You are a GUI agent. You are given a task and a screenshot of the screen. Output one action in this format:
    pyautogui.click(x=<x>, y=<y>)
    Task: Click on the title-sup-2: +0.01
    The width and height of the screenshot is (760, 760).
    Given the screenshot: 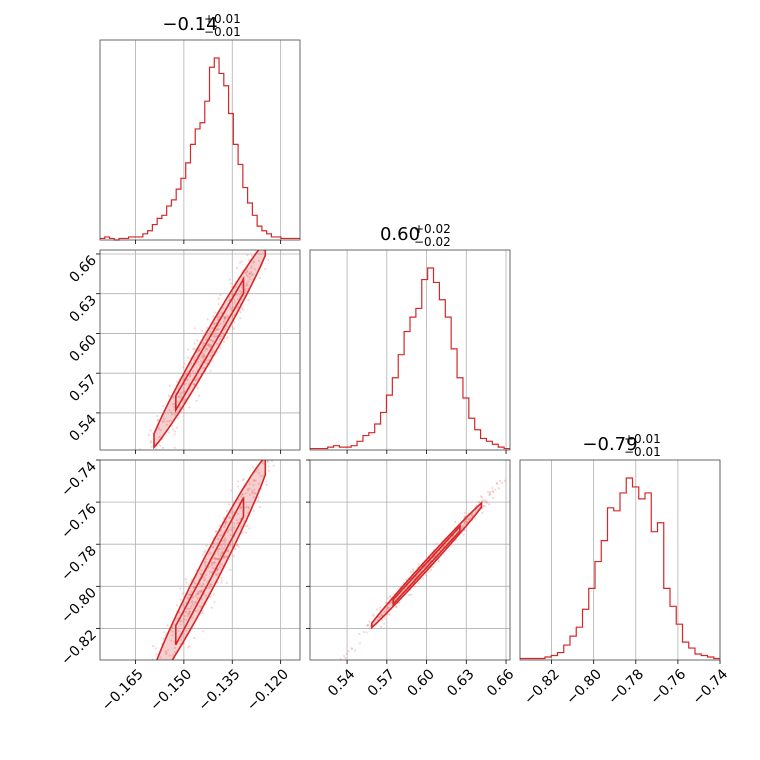 What is the action you would take?
    pyautogui.click(x=642, y=439)
    